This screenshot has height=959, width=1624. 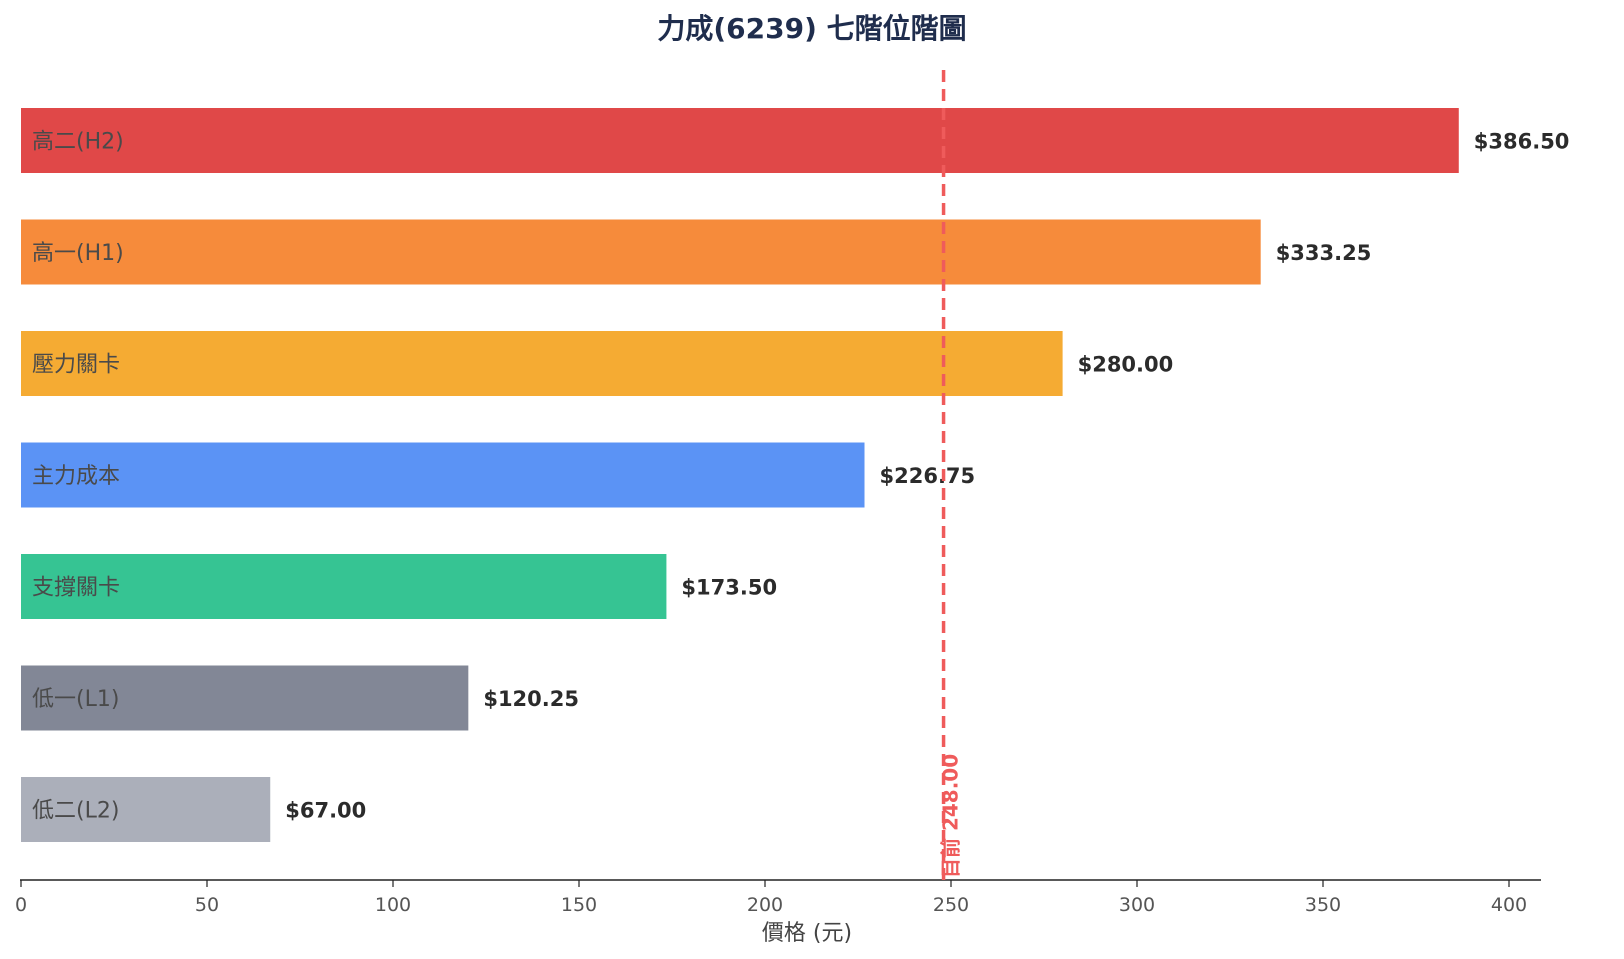 What do you see at coordinates (811, 28) in the screenshot?
I see `chart-title: 力成(6239) 七階位階圖` at bounding box center [811, 28].